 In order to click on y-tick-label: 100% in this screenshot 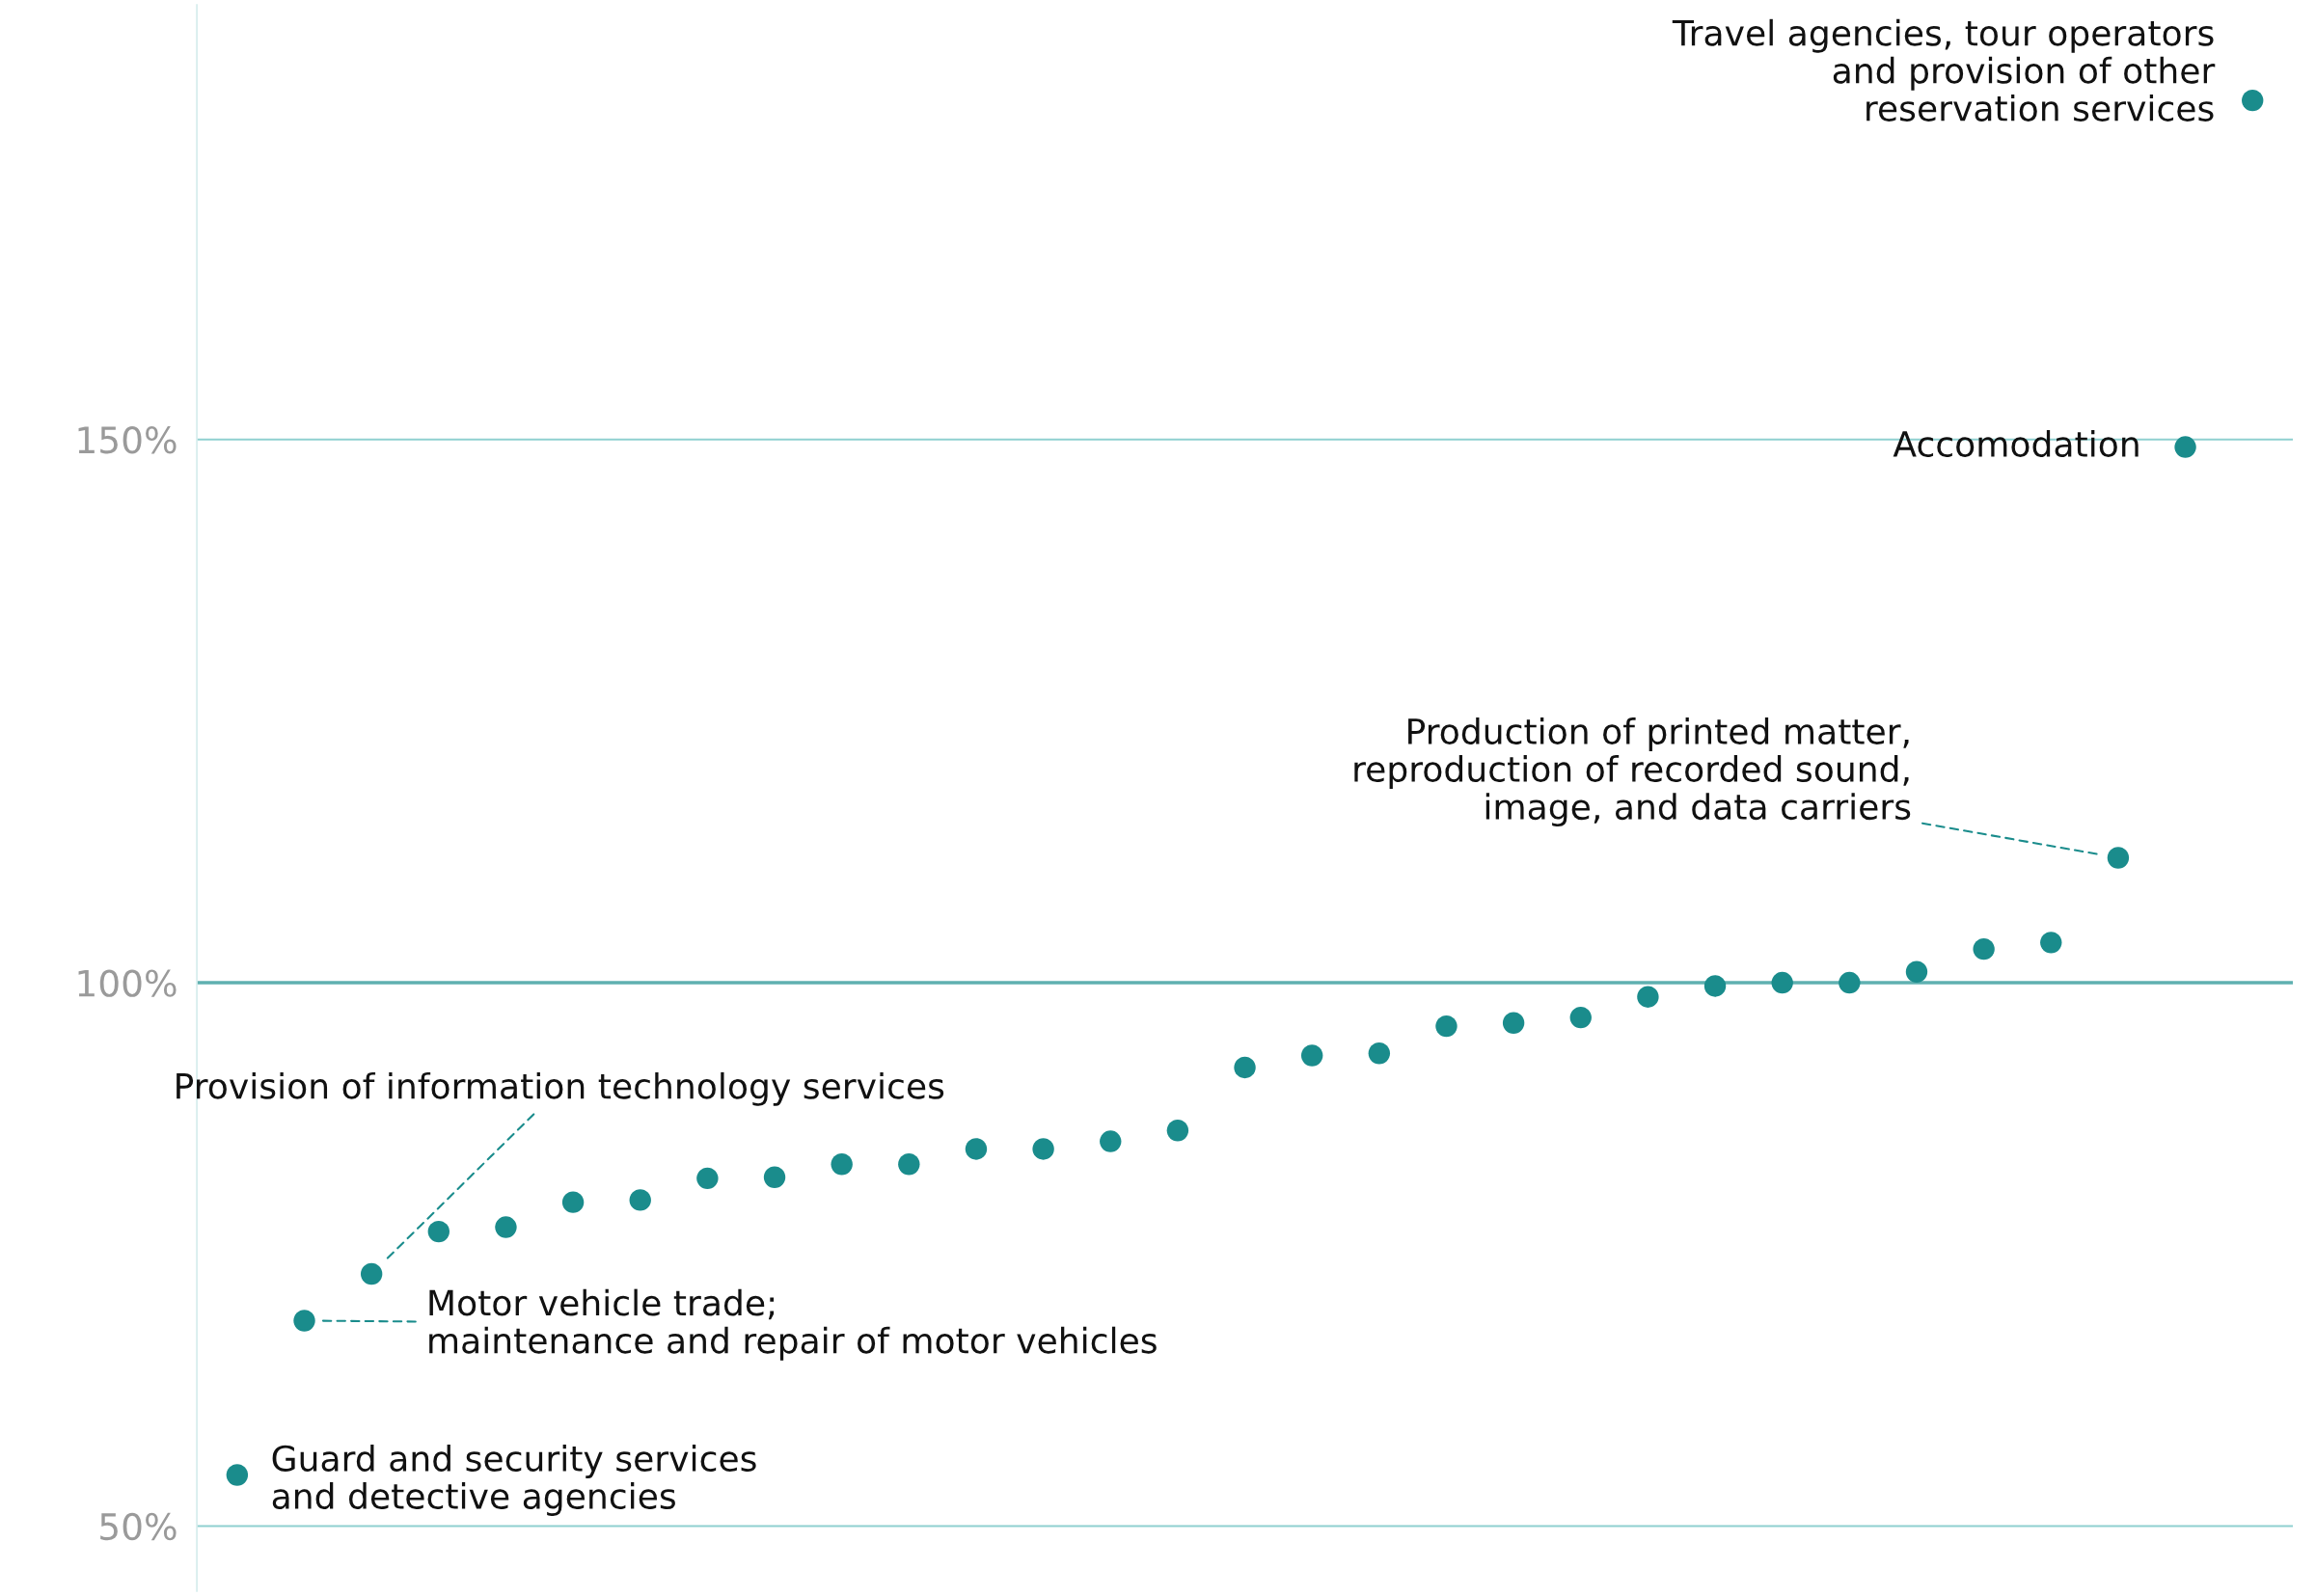, I will do `click(127, 983)`.